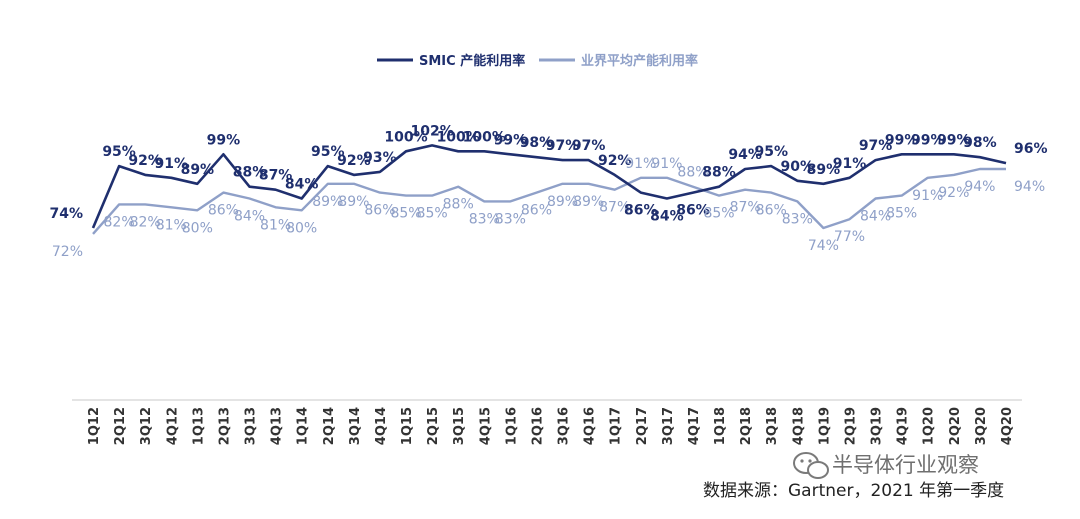 The image size is (1080, 519). What do you see at coordinates (1031, 149) in the screenshot?
I see `smic-data-label: 96%` at bounding box center [1031, 149].